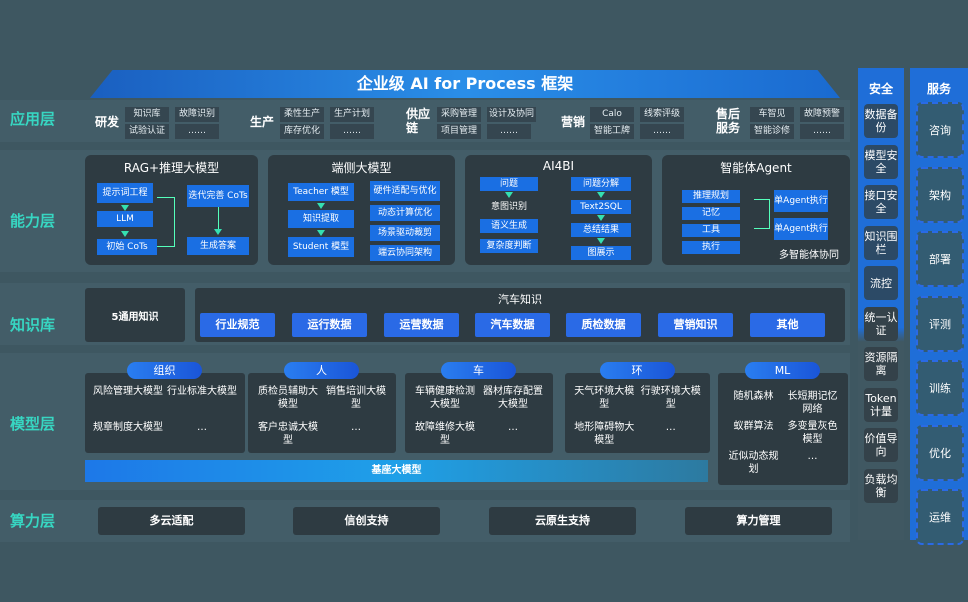  What do you see at coordinates (445, 434) in the screenshot?
I see `model-item: 故障维修大模型` at bounding box center [445, 434].